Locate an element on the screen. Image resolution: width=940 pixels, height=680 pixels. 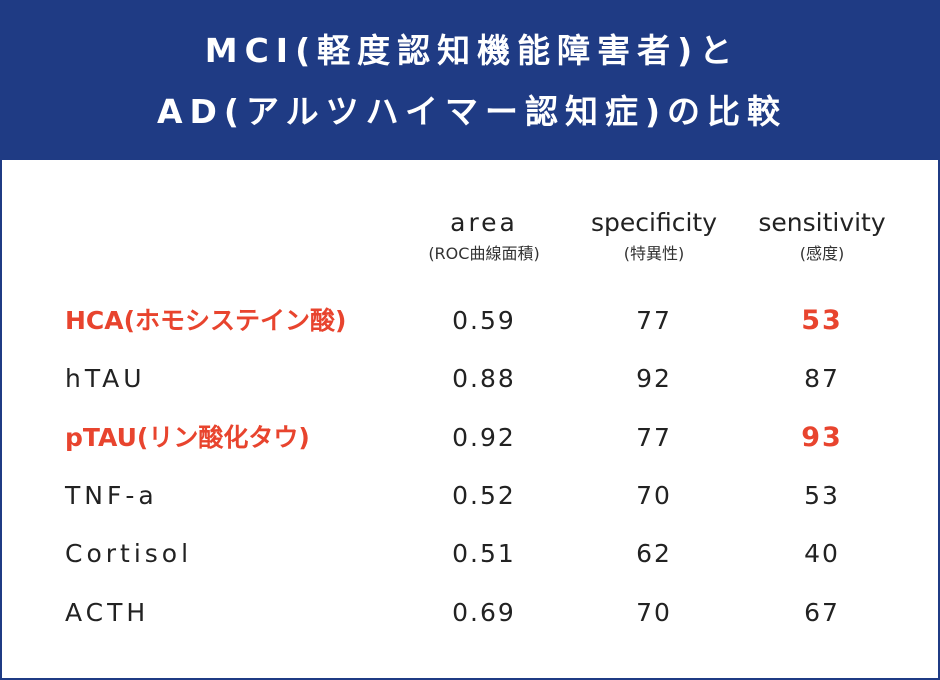
title-line-1: MCI(軽度認知機能障害者)と is located at coordinates (472, 50).